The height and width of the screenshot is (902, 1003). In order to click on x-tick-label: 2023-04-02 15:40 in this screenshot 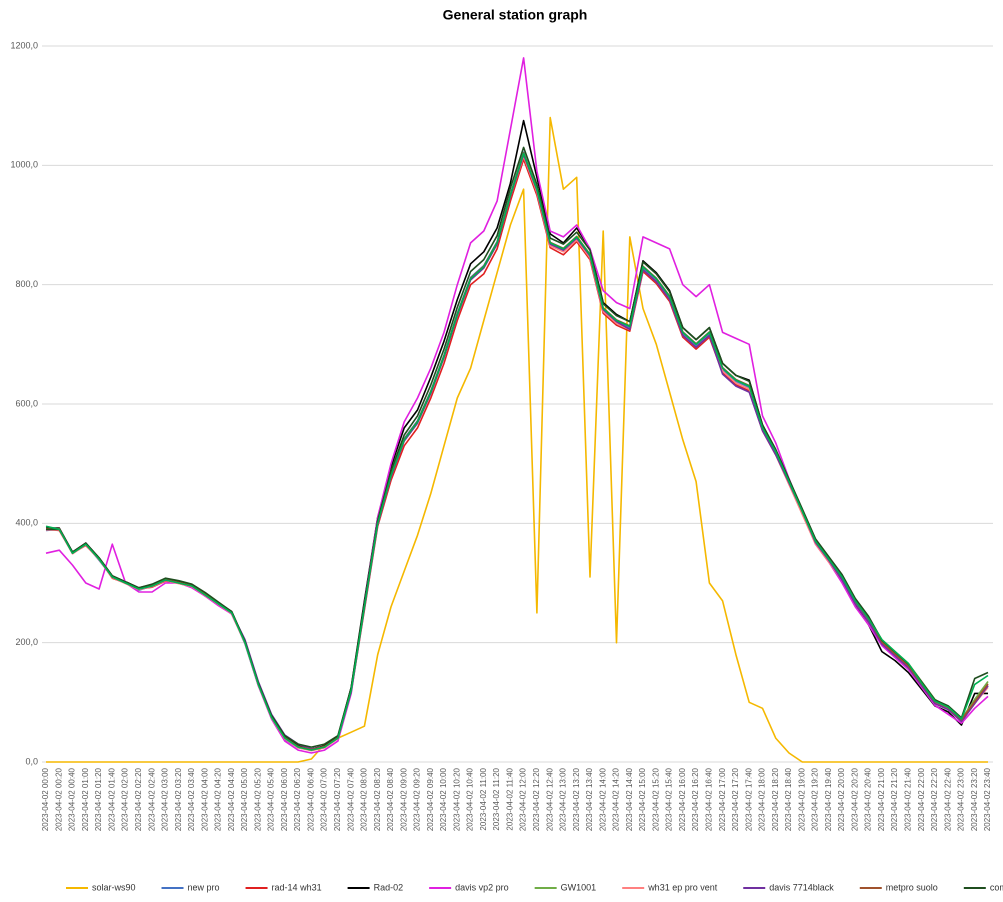, I will do `click(669, 799)`.